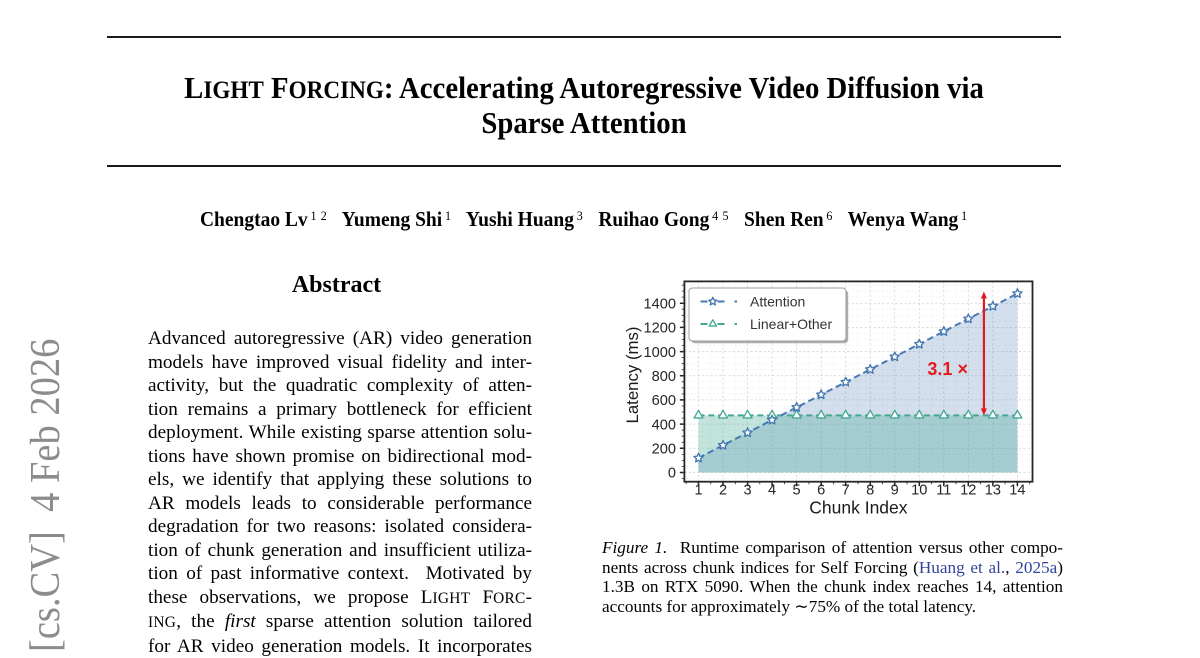 The width and height of the screenshot is (1200, 658). What do you see at coordinates (846, 491) in the screenshot?
I see `svg-text: 7` at bounding box center [846, 491].